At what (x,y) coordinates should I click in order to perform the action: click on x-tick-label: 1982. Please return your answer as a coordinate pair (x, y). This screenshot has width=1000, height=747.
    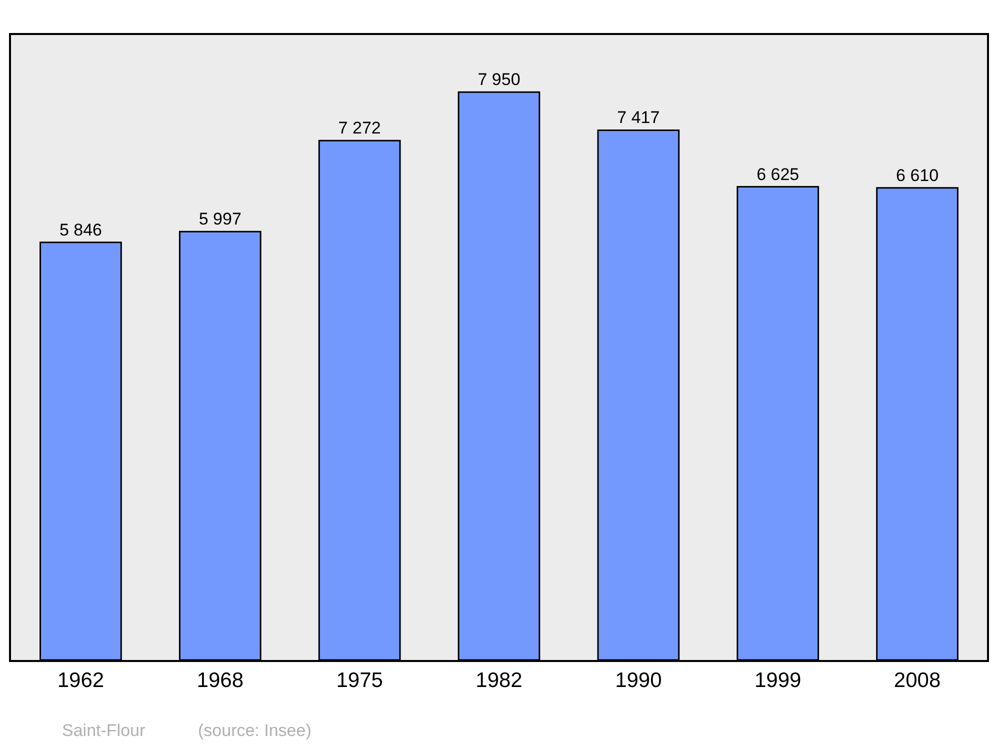
    Looking at the image, I should click on (499, 680).